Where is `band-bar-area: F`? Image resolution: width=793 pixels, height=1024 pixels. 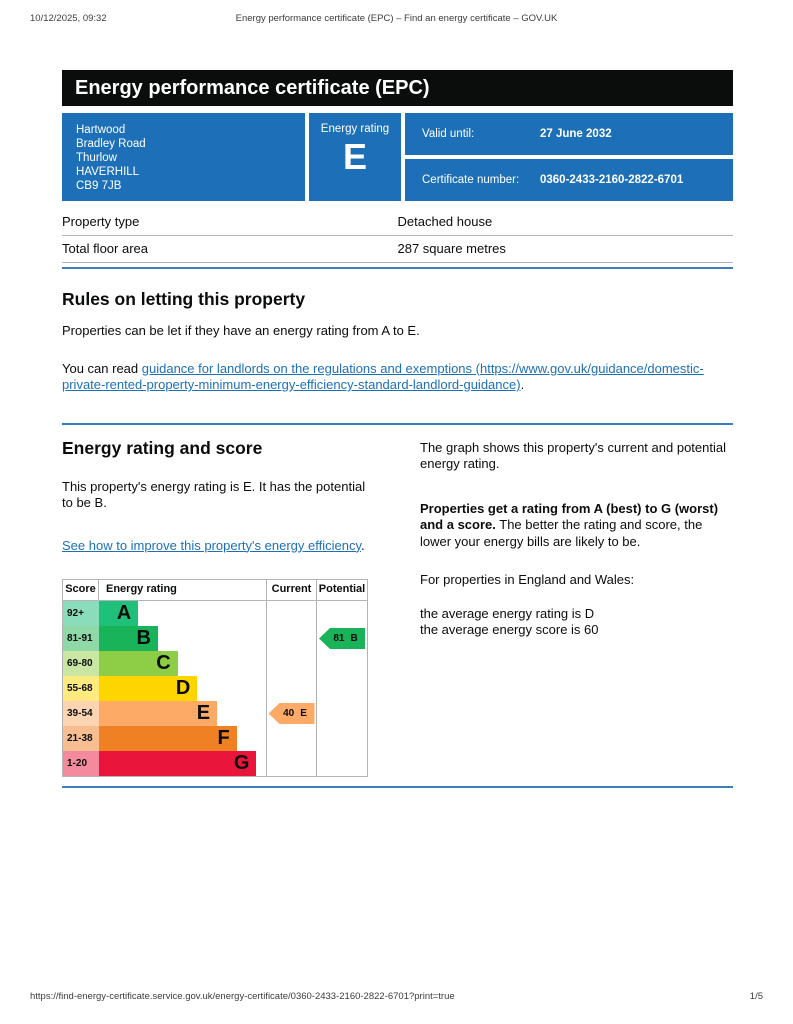
band-bar-area: F is located at coordinates (183, 738).